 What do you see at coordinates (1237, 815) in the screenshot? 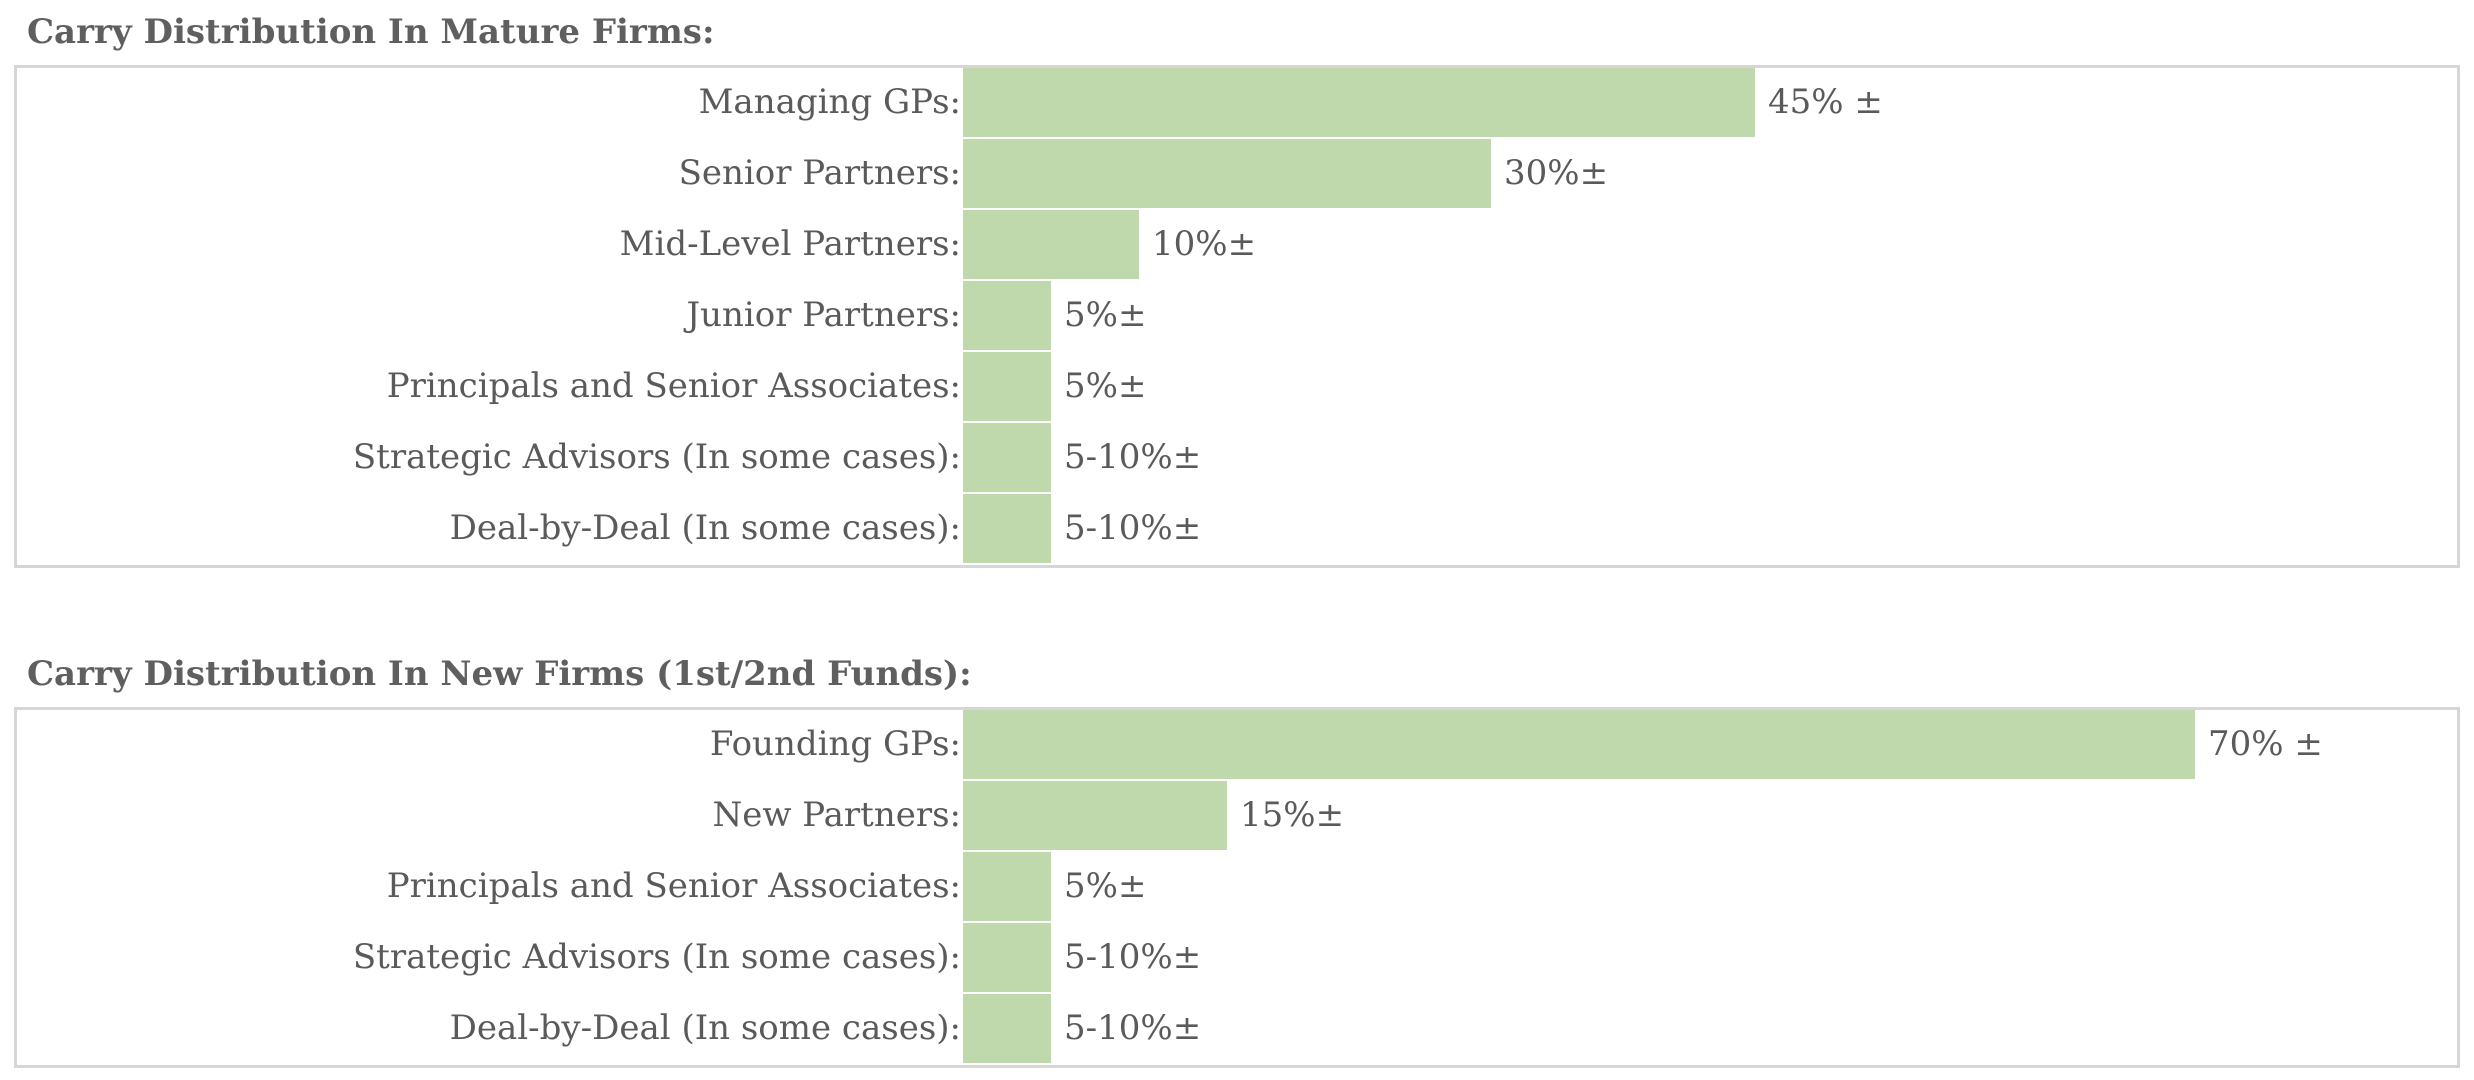
I see `bar-row: New Partners: 15%±` at bounding box center [1237, 815].